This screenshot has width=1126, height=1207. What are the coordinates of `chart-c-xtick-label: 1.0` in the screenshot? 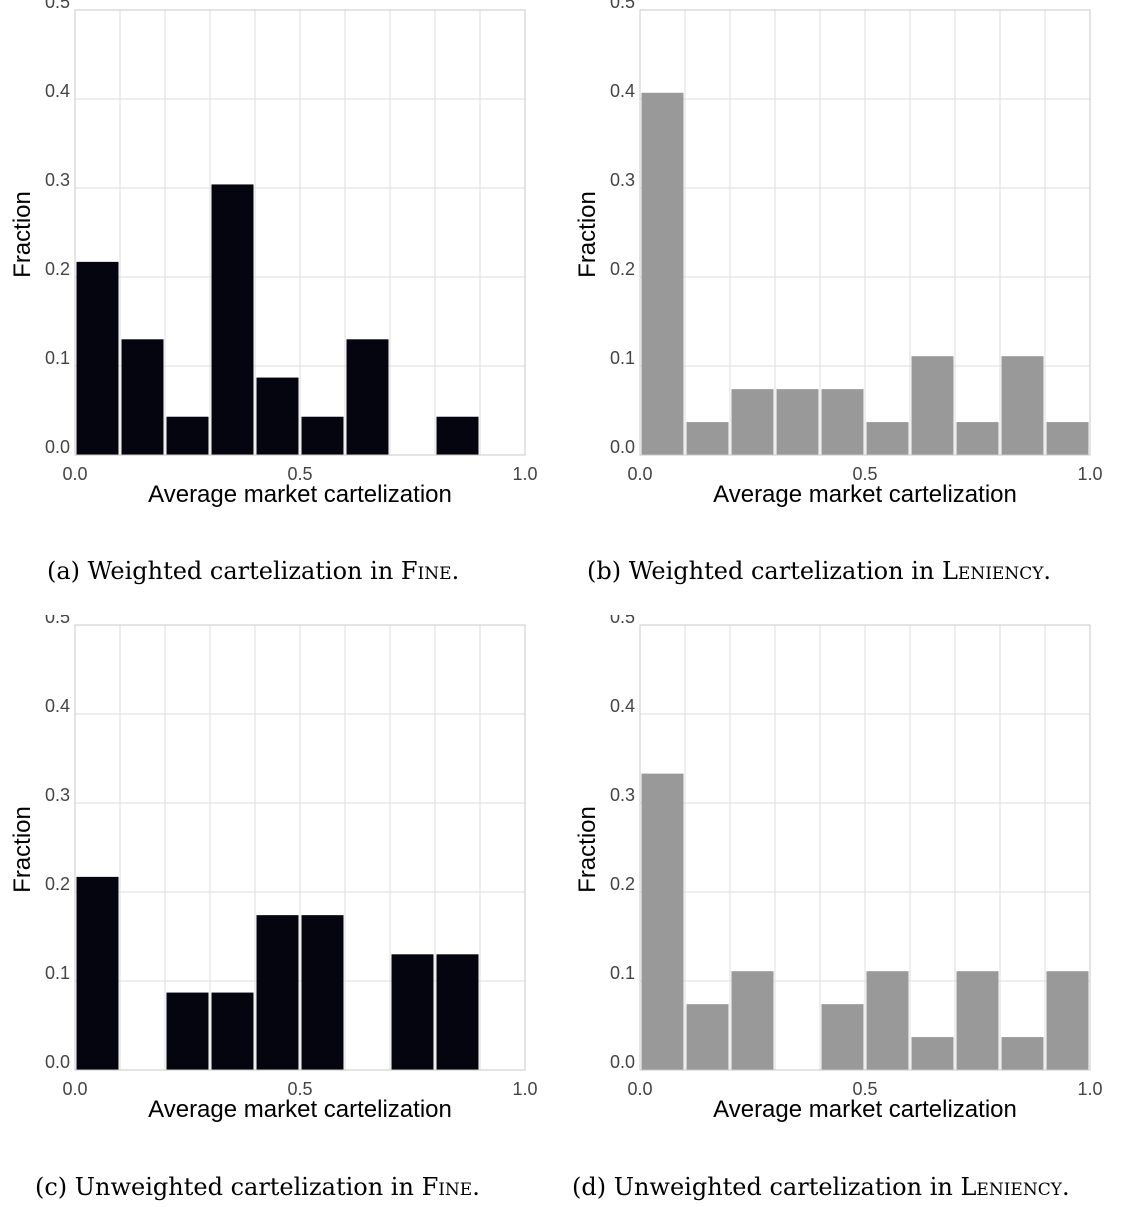 It's located at (524, 1089).